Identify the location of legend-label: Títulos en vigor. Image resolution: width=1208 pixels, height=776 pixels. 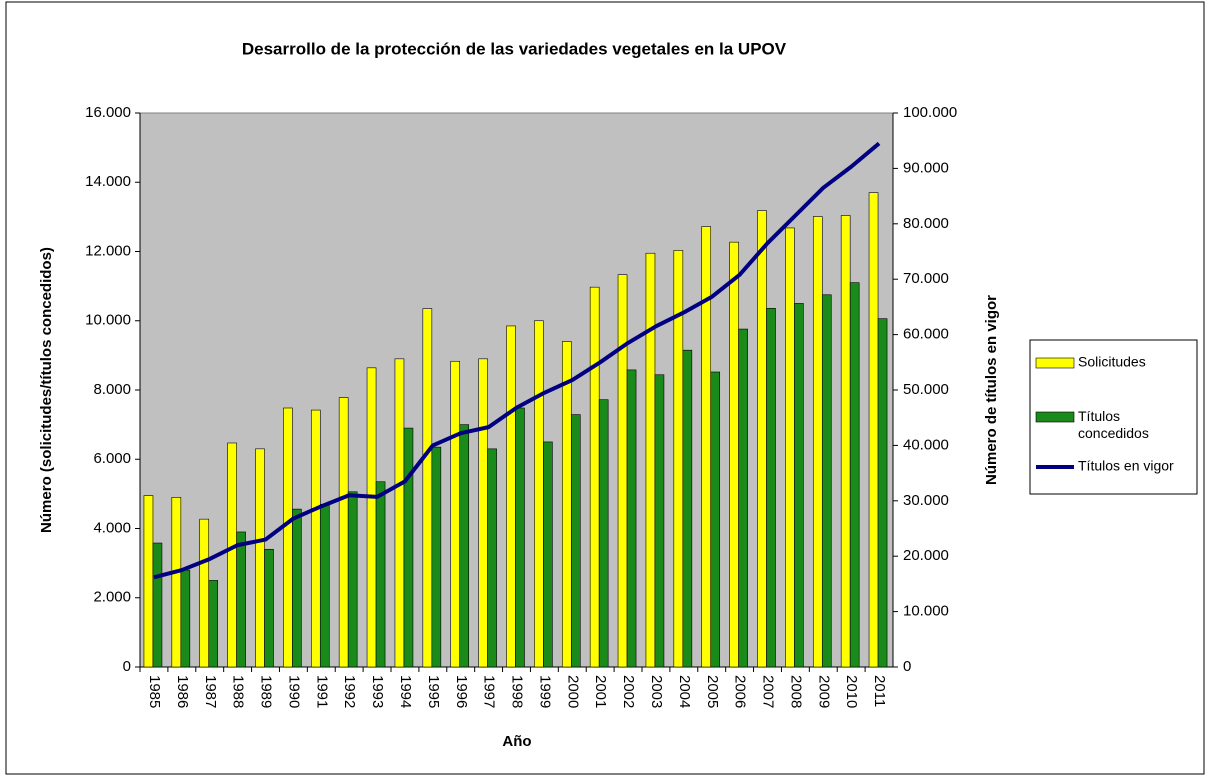
(1126, 466).